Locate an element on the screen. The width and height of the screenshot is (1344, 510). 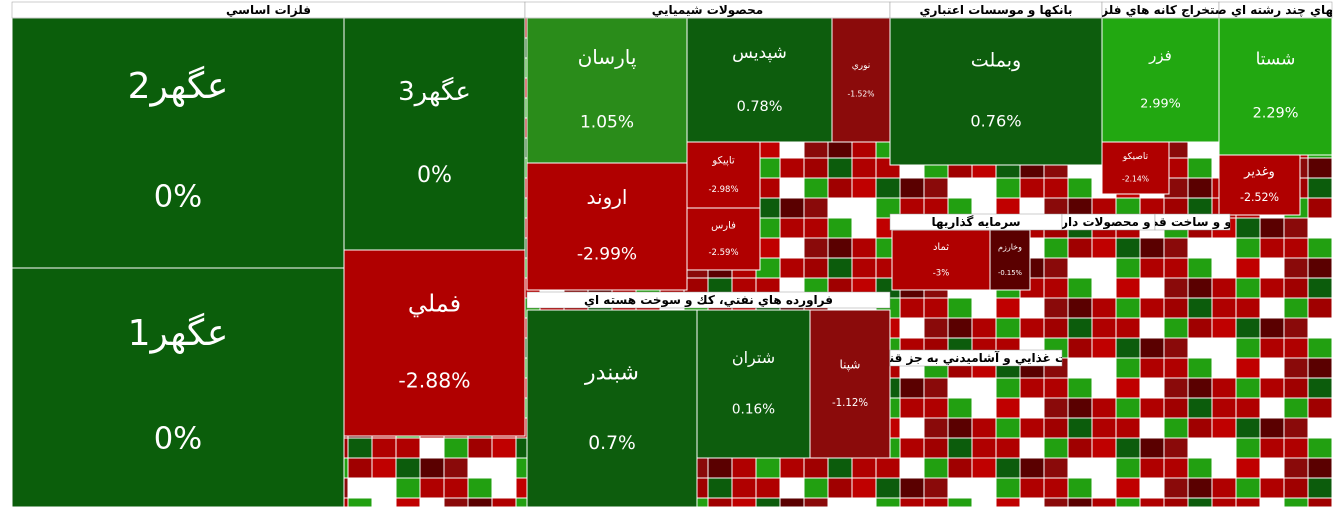
tile-value: 0.78% is located at coordinates (760, 107).